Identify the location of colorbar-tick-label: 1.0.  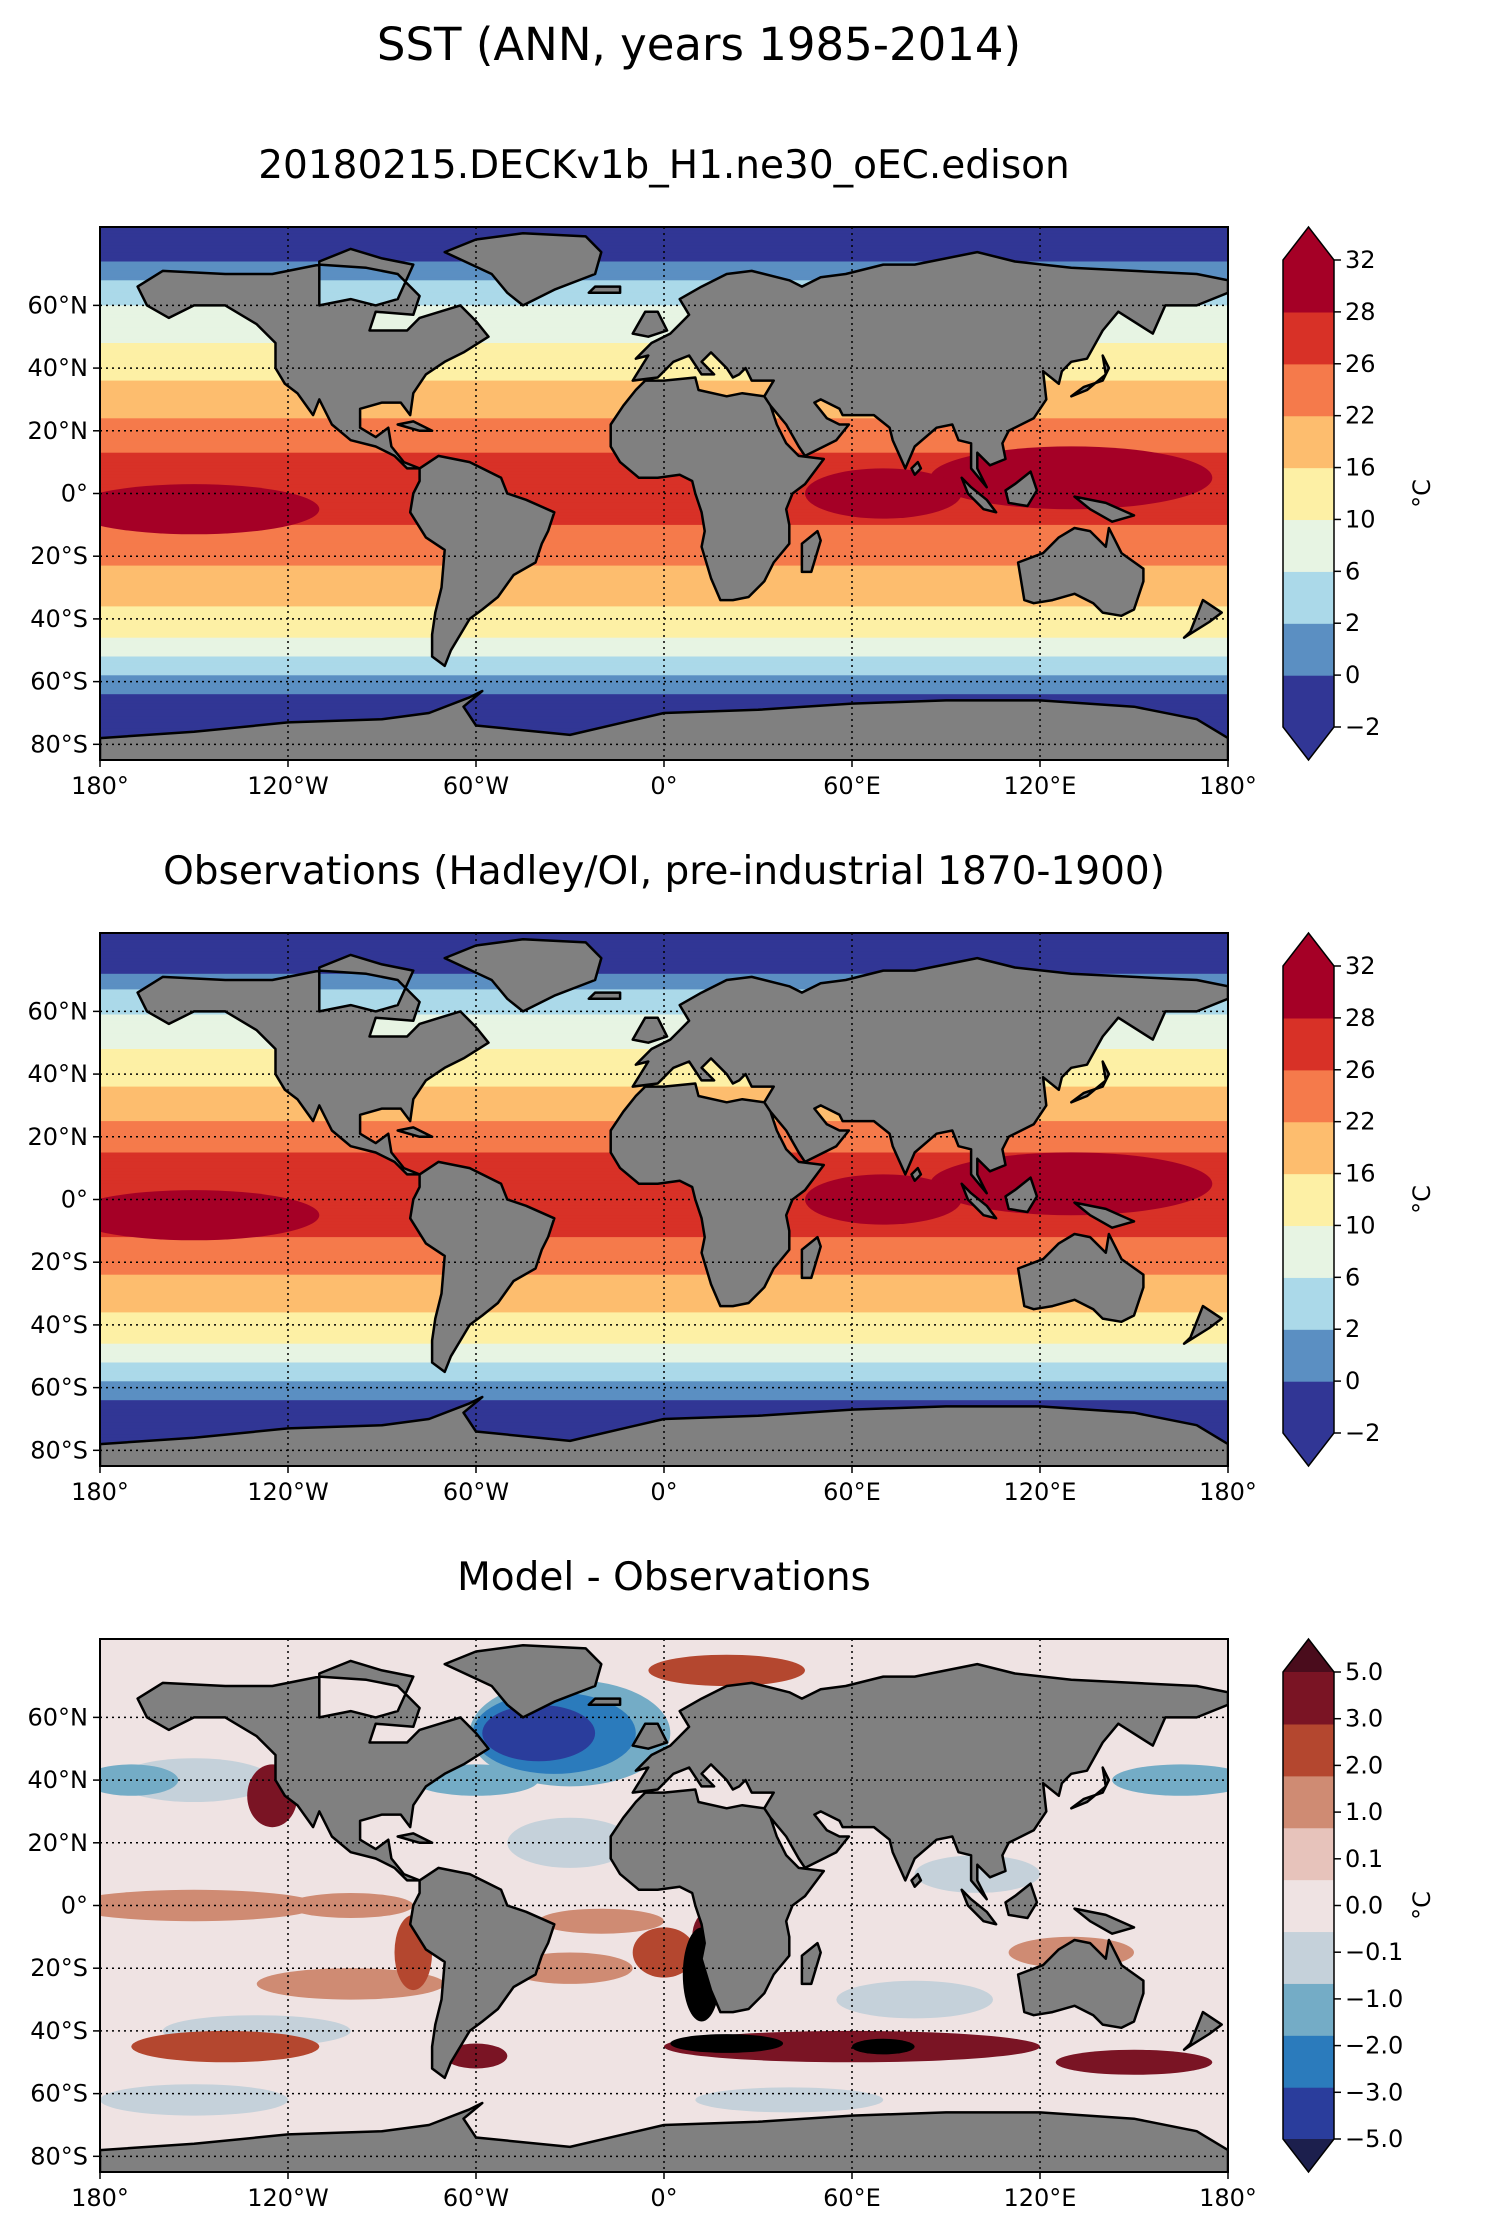
(1364, 1812).